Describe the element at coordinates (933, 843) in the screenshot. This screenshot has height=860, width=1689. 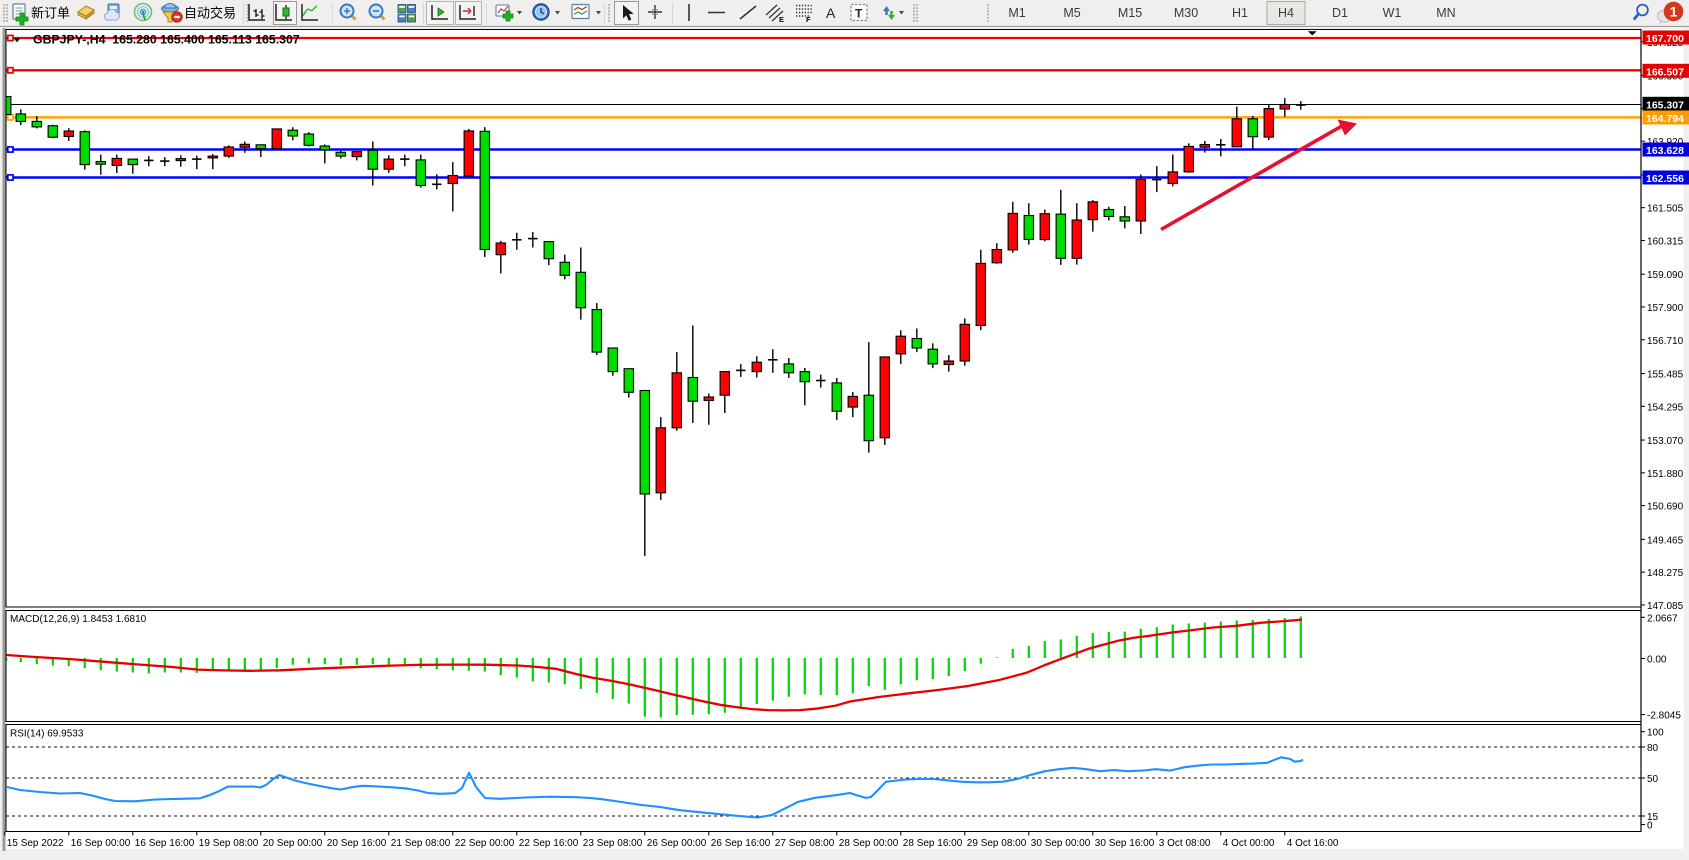
I see `svg-text: 28 Sep 16:00` at that location.